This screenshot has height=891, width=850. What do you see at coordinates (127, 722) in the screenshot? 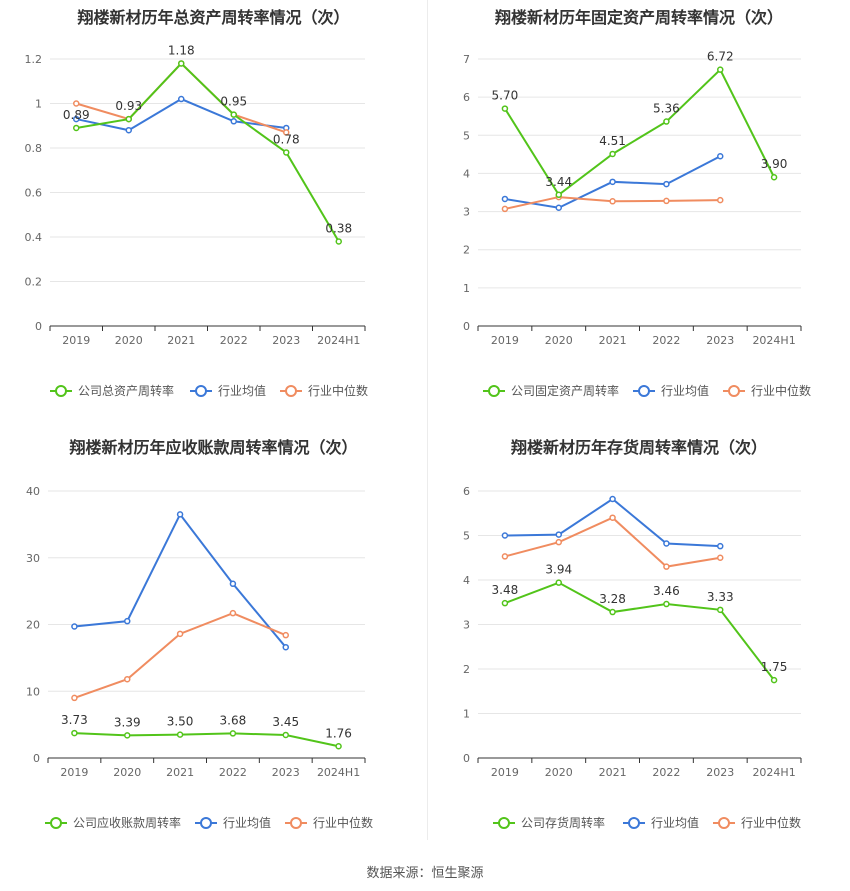
I see `data-label: 3.39` at bounding box center [127, 722].